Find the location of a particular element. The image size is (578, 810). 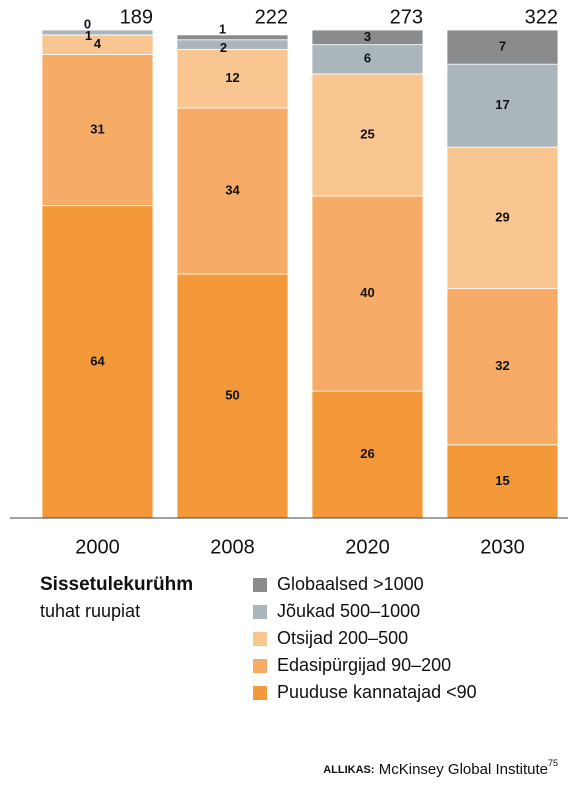

data-label: 3 is located at coordinates (367, 36).